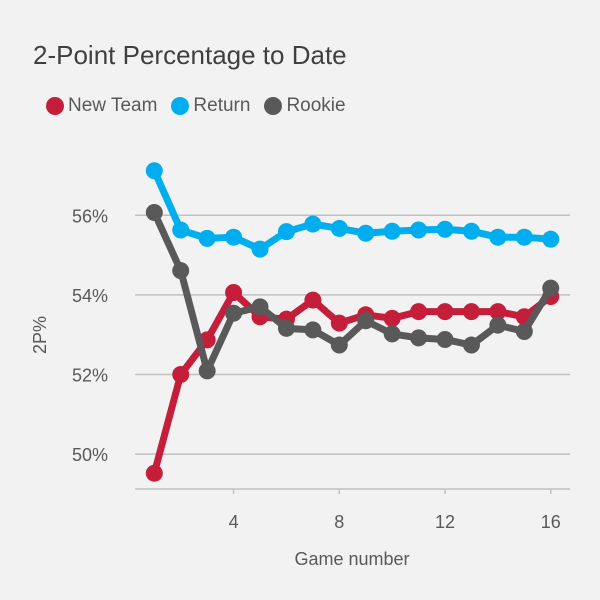  What do you see at coordinates (351, 559) in the screenshot?
I see `x-axis-label: Game number` at bounding box center [351, 559].